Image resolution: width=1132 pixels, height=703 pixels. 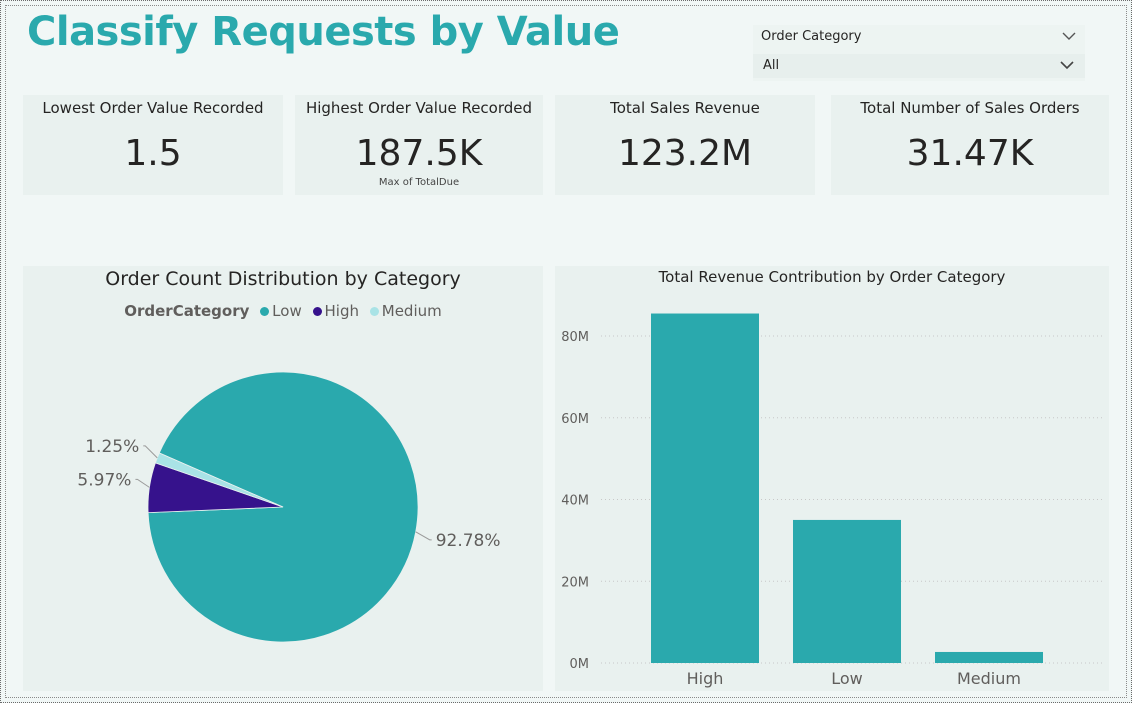 What do you see at coordinates (575, 501) in the screenshot?
I see `bar-ytick-label: 40M` at bounding box center [575, 501].